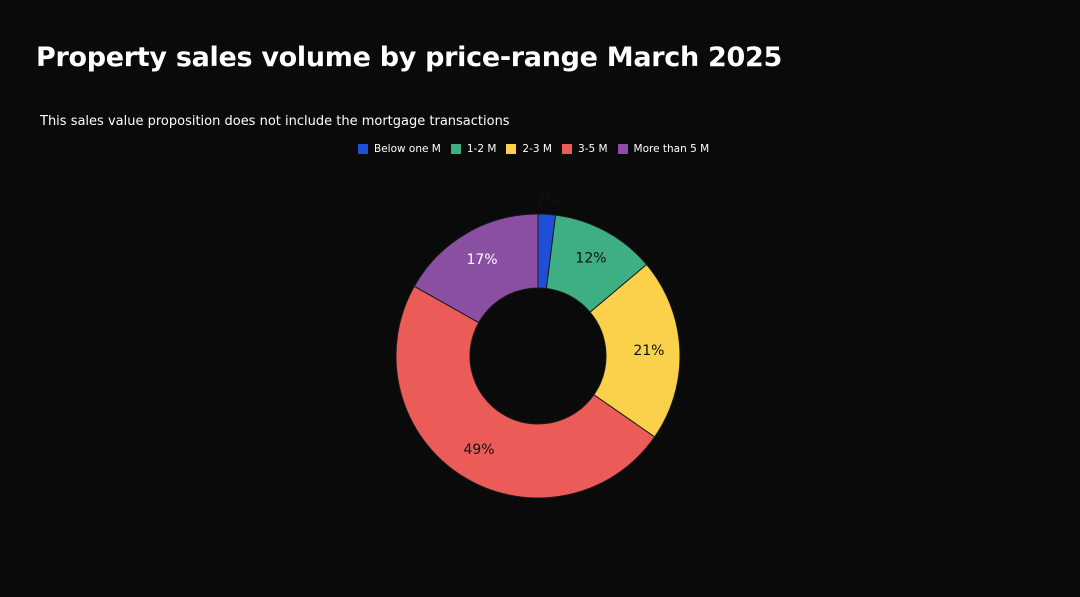 The width and height of the screenshot is (1080, 597). What do you see at coordinates (478, 450) in the screenshot?
I see `slice-label-3-5-m: 49%` at bounding box center [478, 450].